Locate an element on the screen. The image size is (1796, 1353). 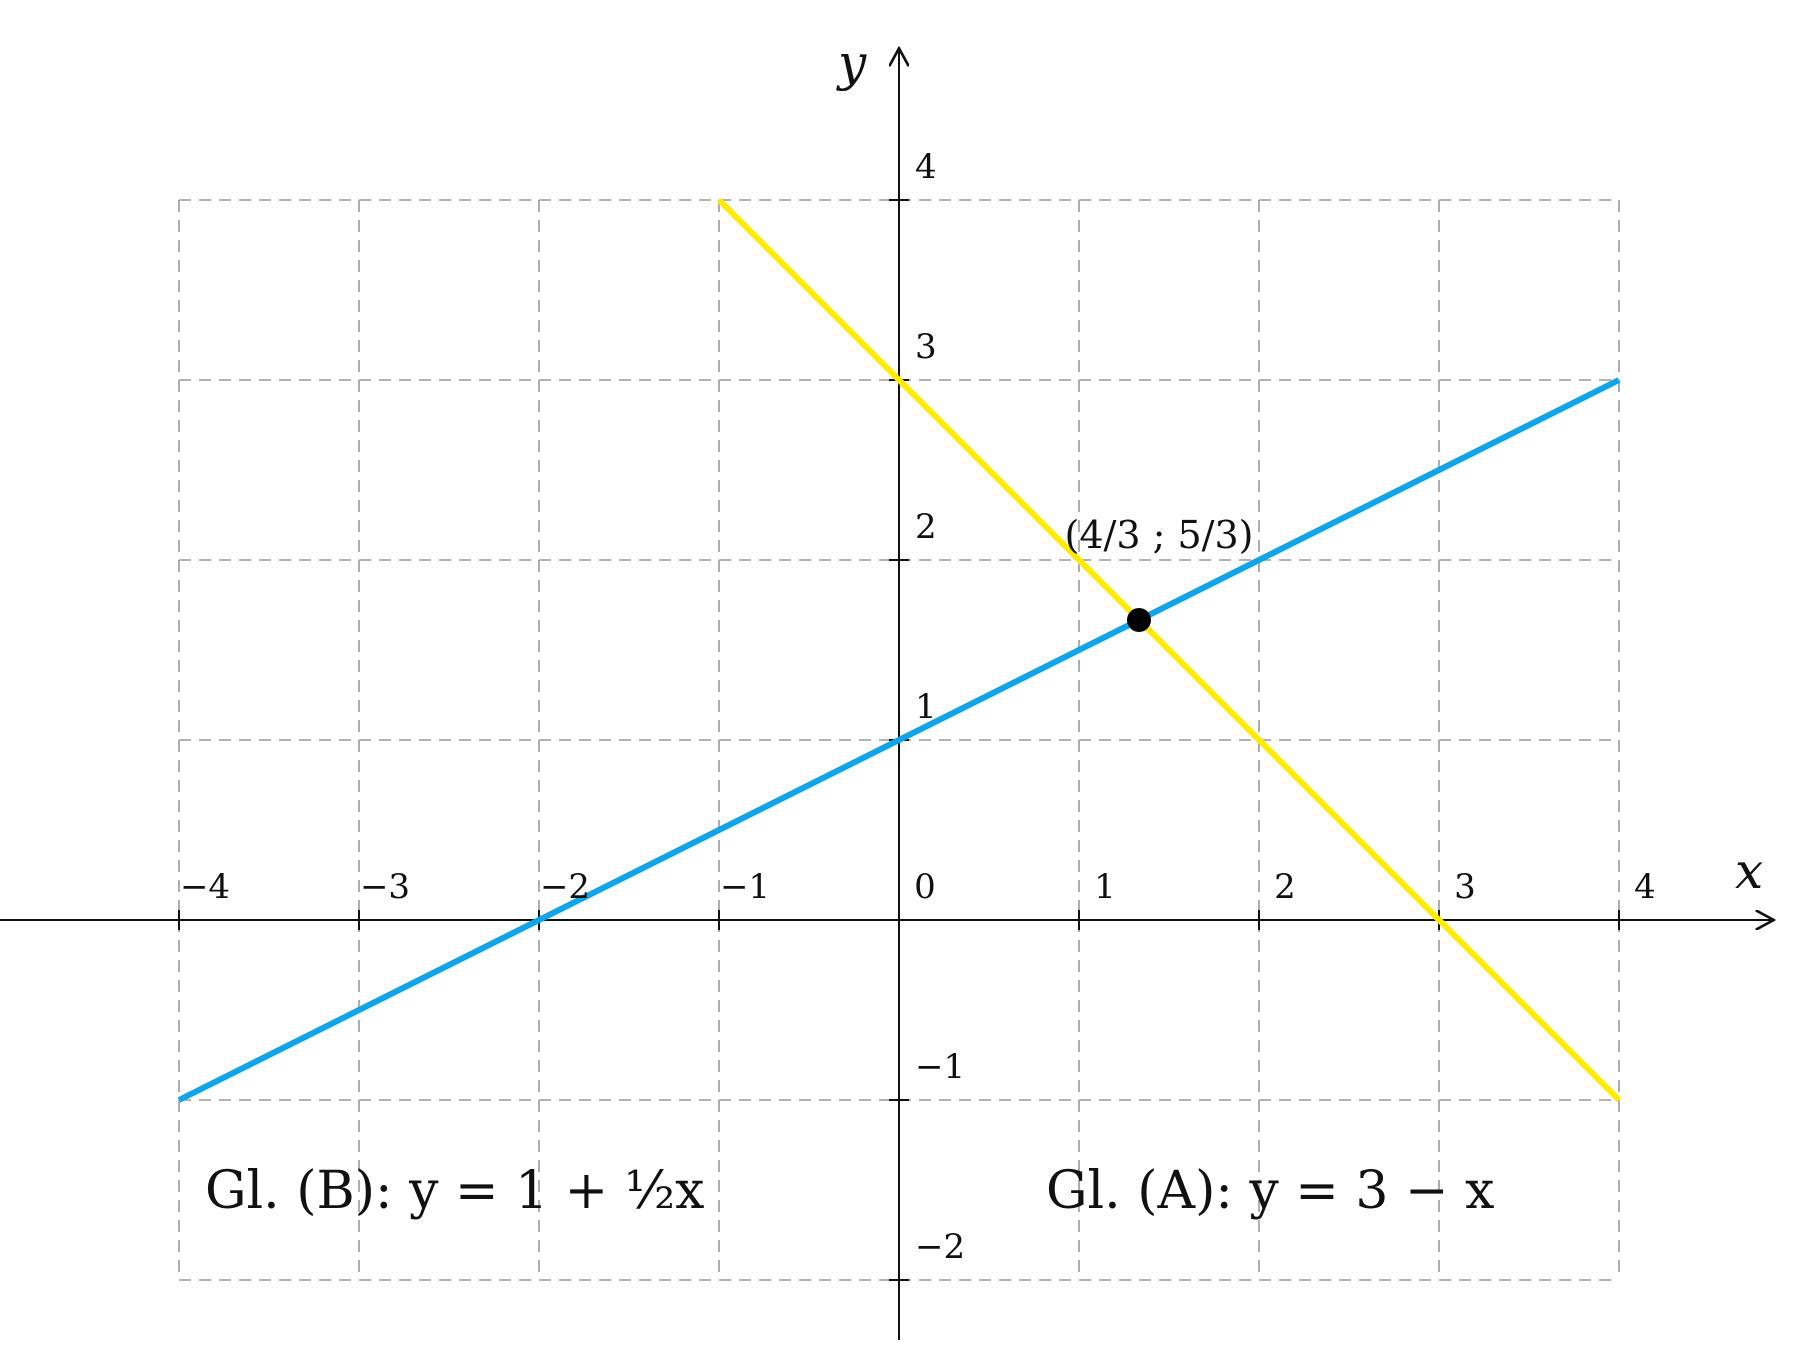
x-tick-label: −3 is located at coordinates (385, 887).